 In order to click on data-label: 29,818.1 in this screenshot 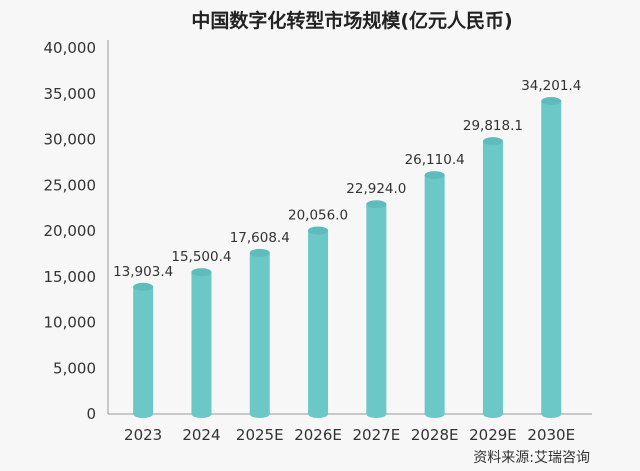, I will do `click(493, 126)`.